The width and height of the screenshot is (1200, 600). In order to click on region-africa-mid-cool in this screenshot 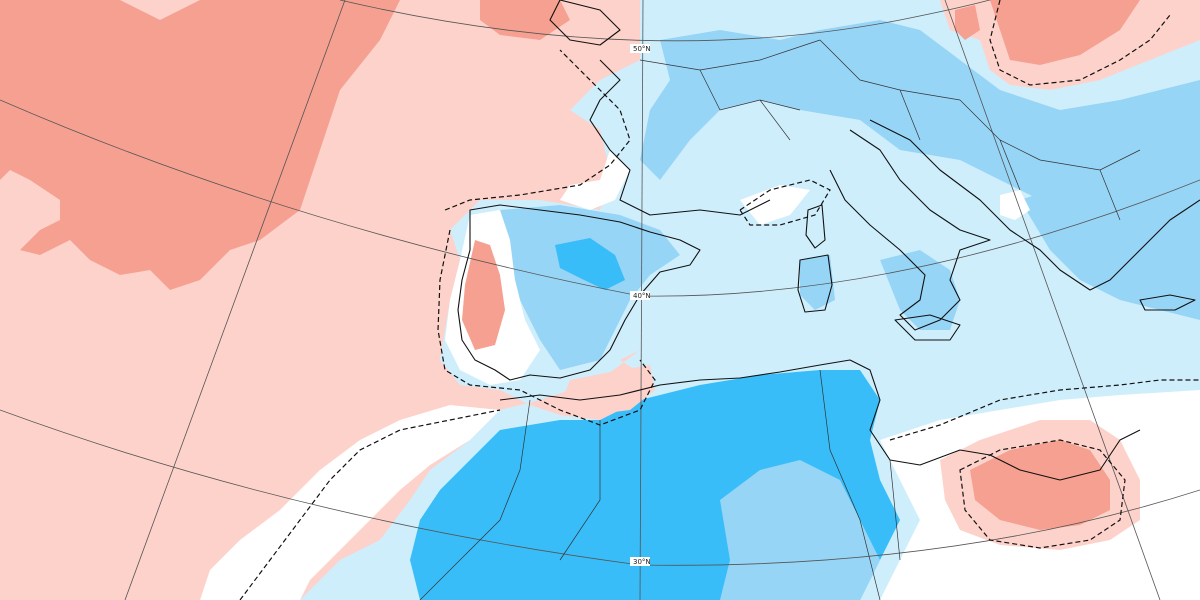, I will do `click(800, 530)`.